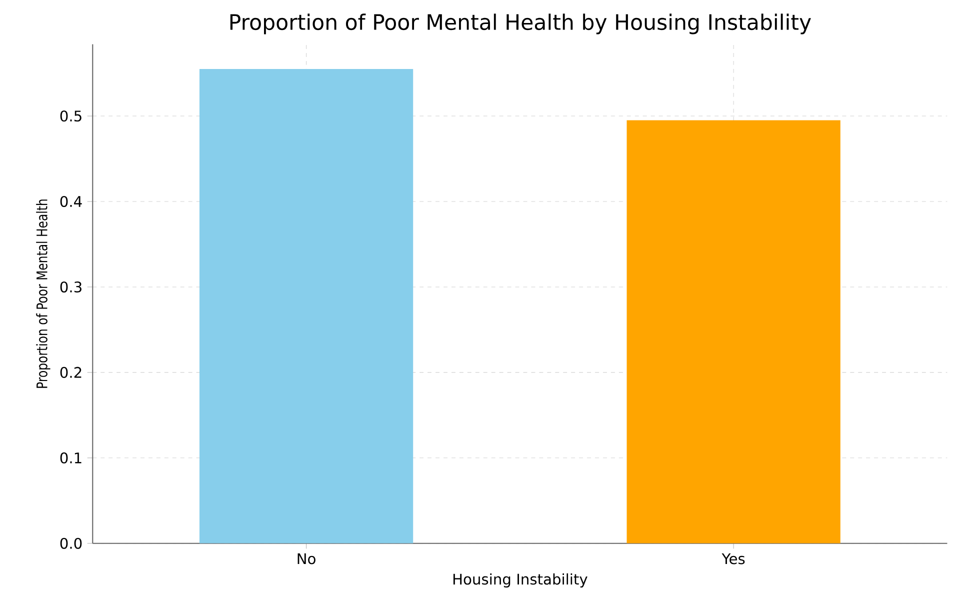 This screenshot has height=600, width=968. I want to click on y-tick-label: 0.0, so click(71, 543).